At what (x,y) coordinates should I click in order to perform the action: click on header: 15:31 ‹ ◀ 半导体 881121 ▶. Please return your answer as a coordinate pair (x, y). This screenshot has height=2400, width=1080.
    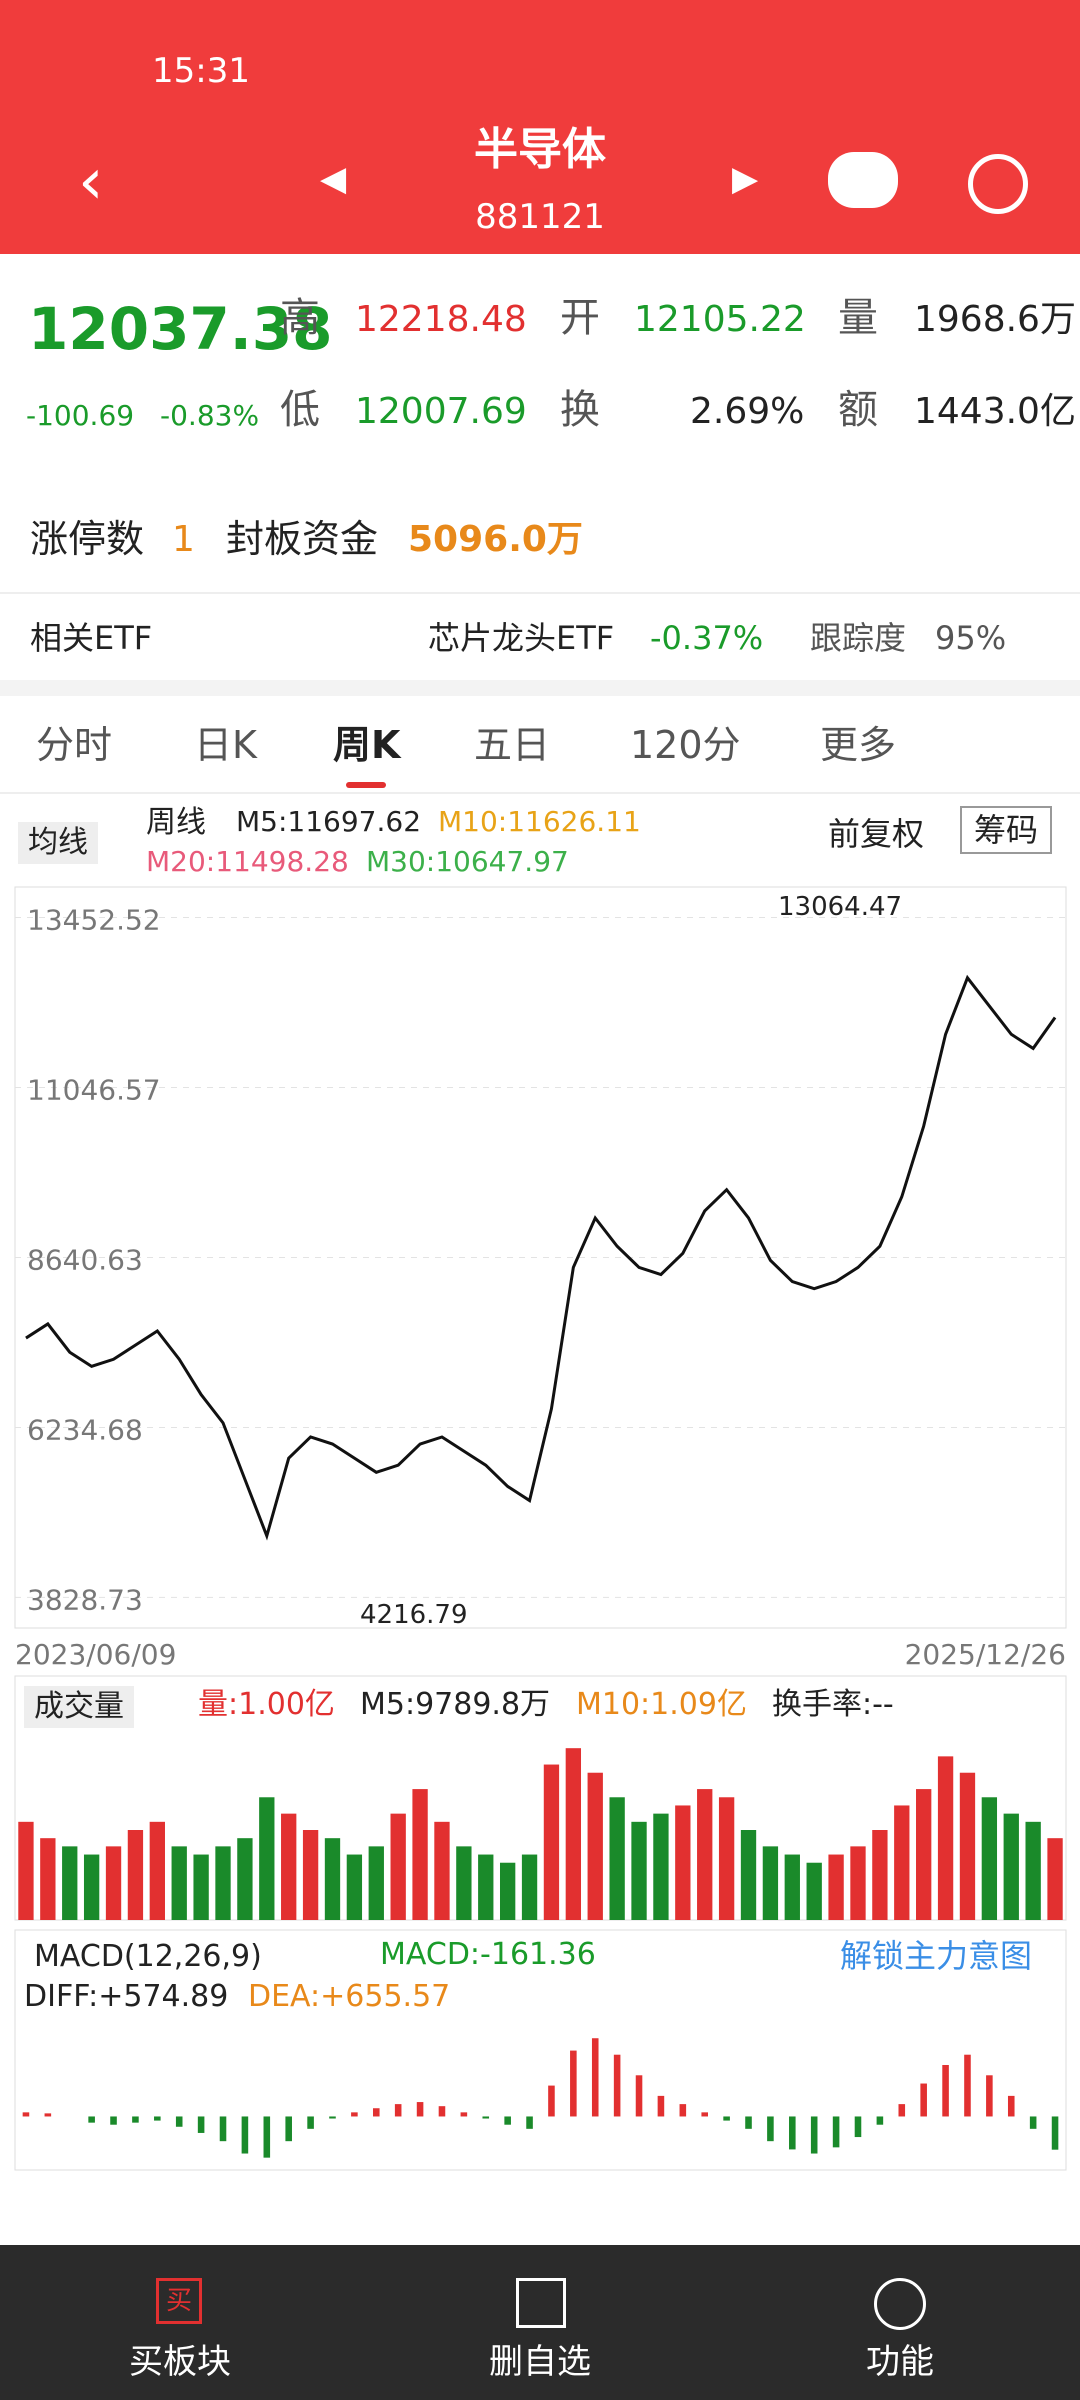
    Looking at the image, I should click on (540, 127).